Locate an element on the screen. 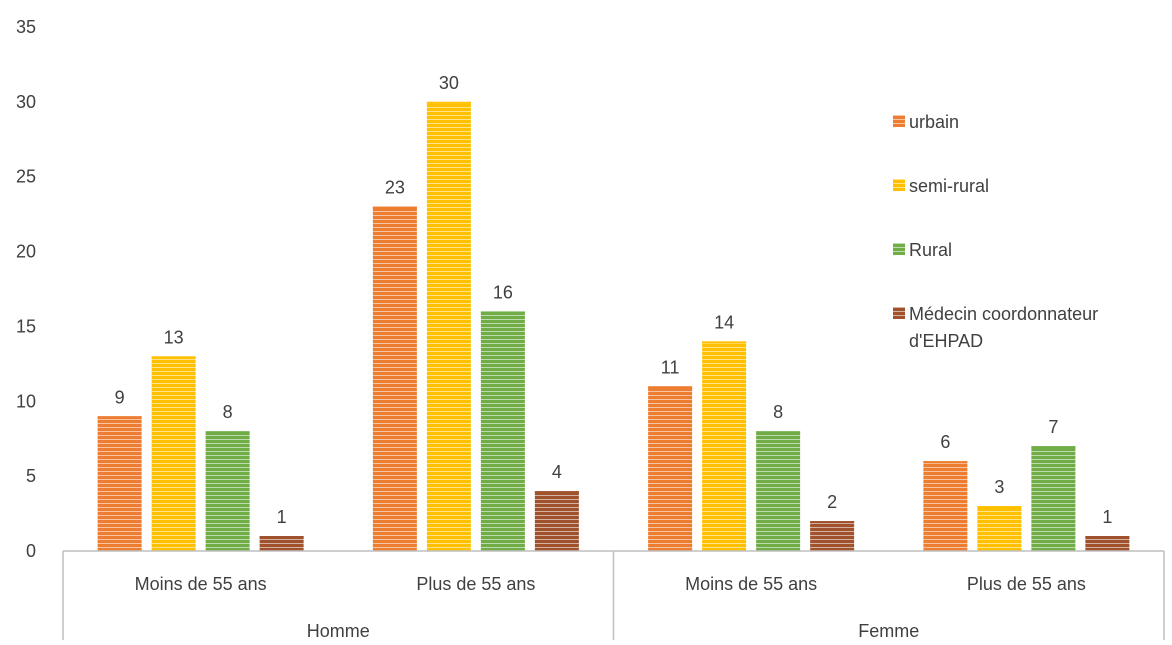  data-label: 11 is located at coordinates (670, 367).